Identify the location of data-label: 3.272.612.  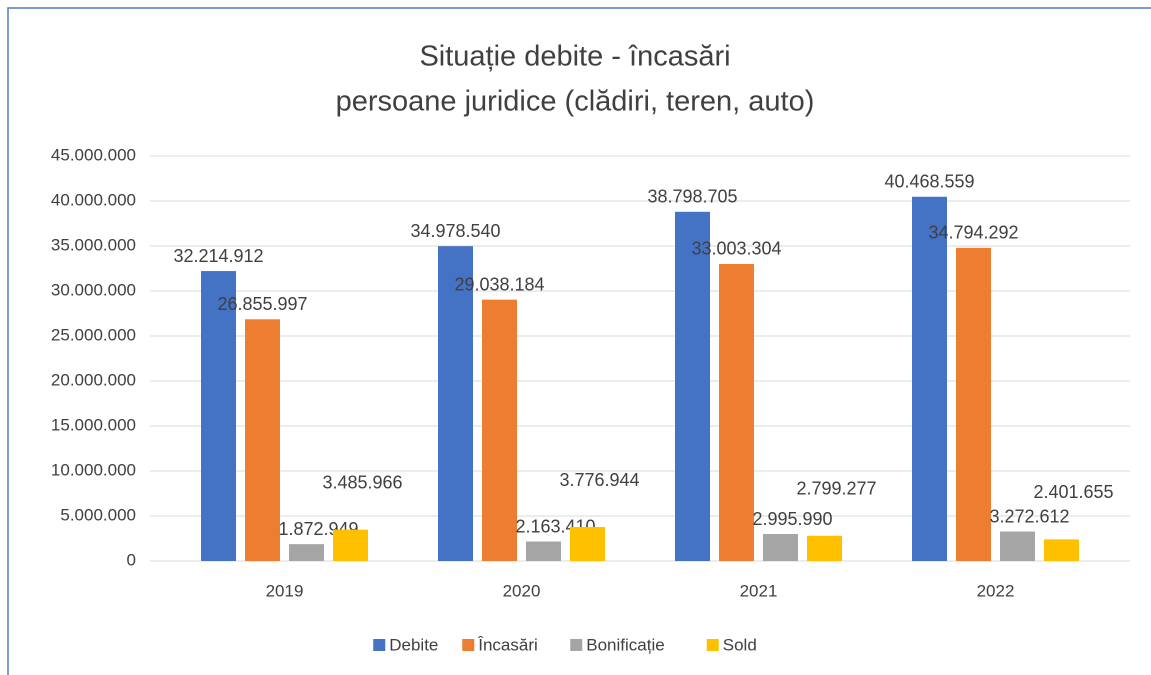
(1029, 516).